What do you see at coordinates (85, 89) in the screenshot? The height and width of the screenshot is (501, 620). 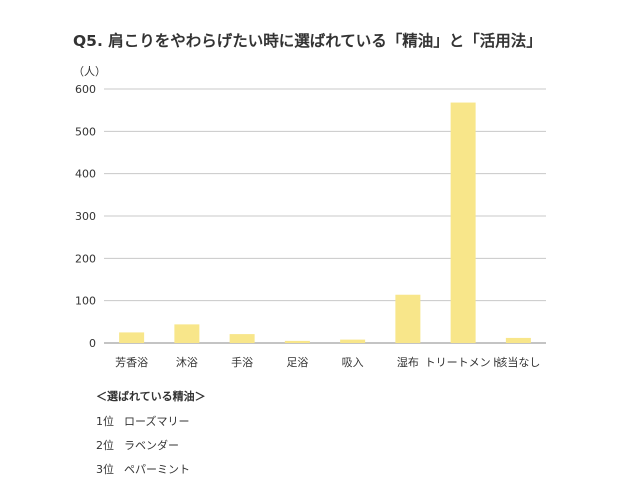 I see `y-tick-label: 600` at bounding box center [85, 89].